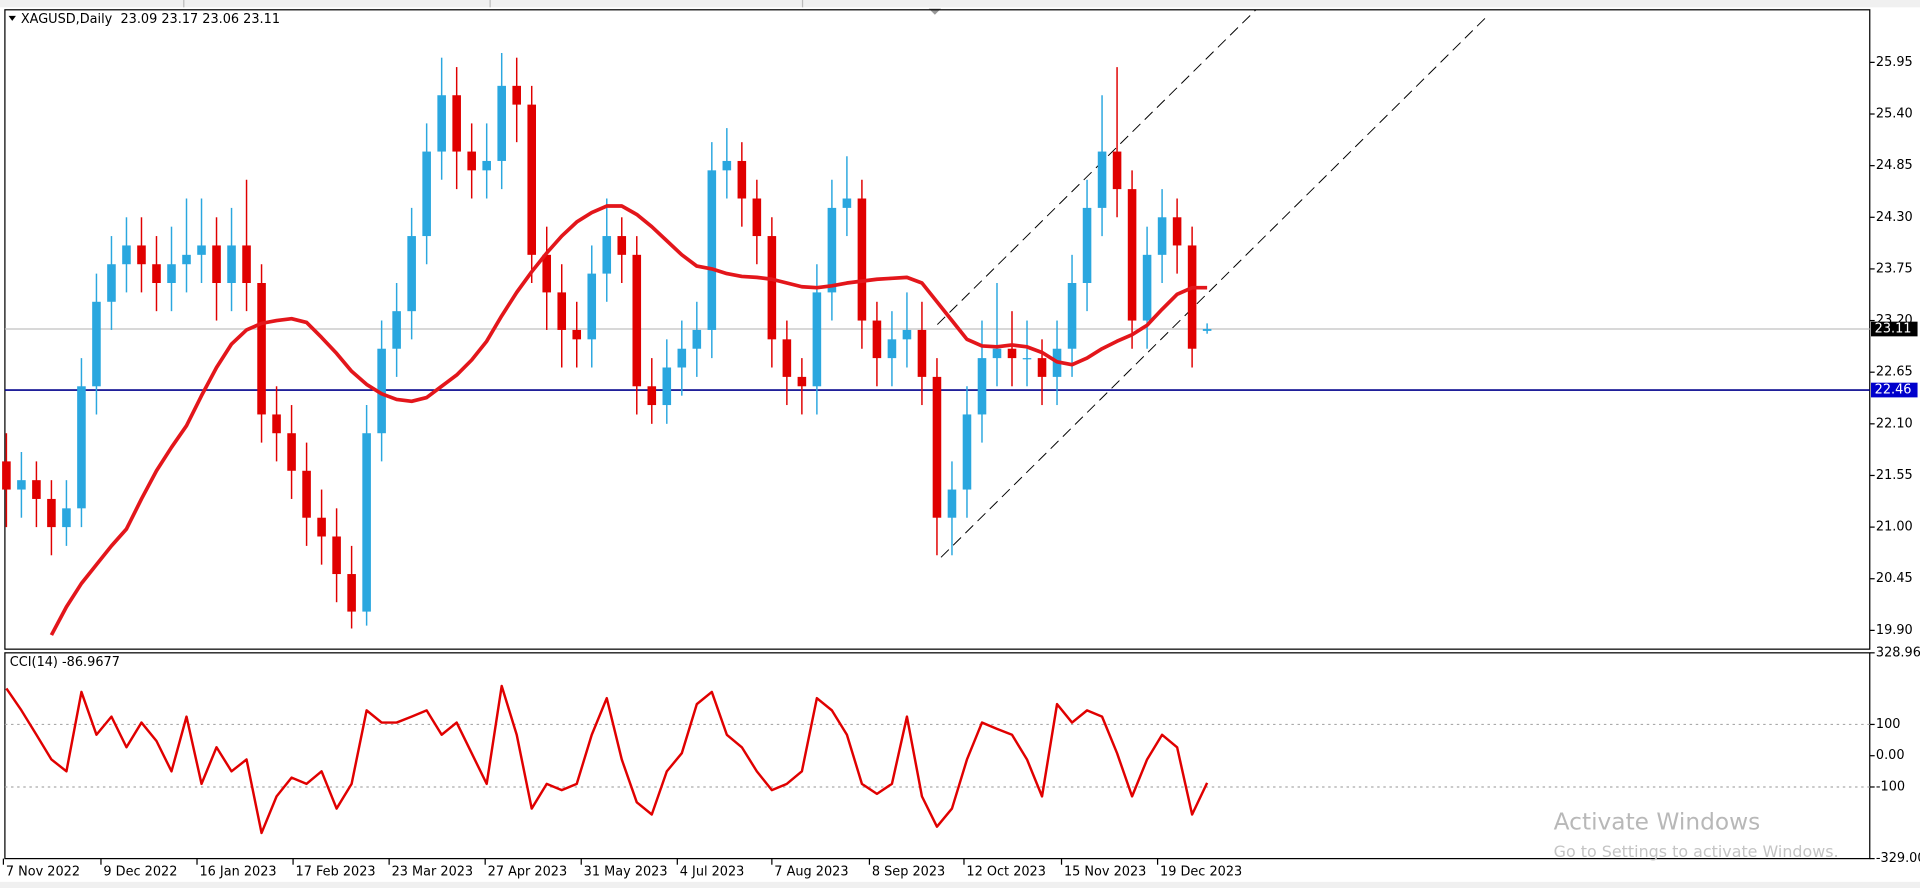 The width and height of the screenshot is (1920, 888). Describe the element at coordinates (1894, 578) in the screenshot. I see `y-tick-label: 20.45` at that location.